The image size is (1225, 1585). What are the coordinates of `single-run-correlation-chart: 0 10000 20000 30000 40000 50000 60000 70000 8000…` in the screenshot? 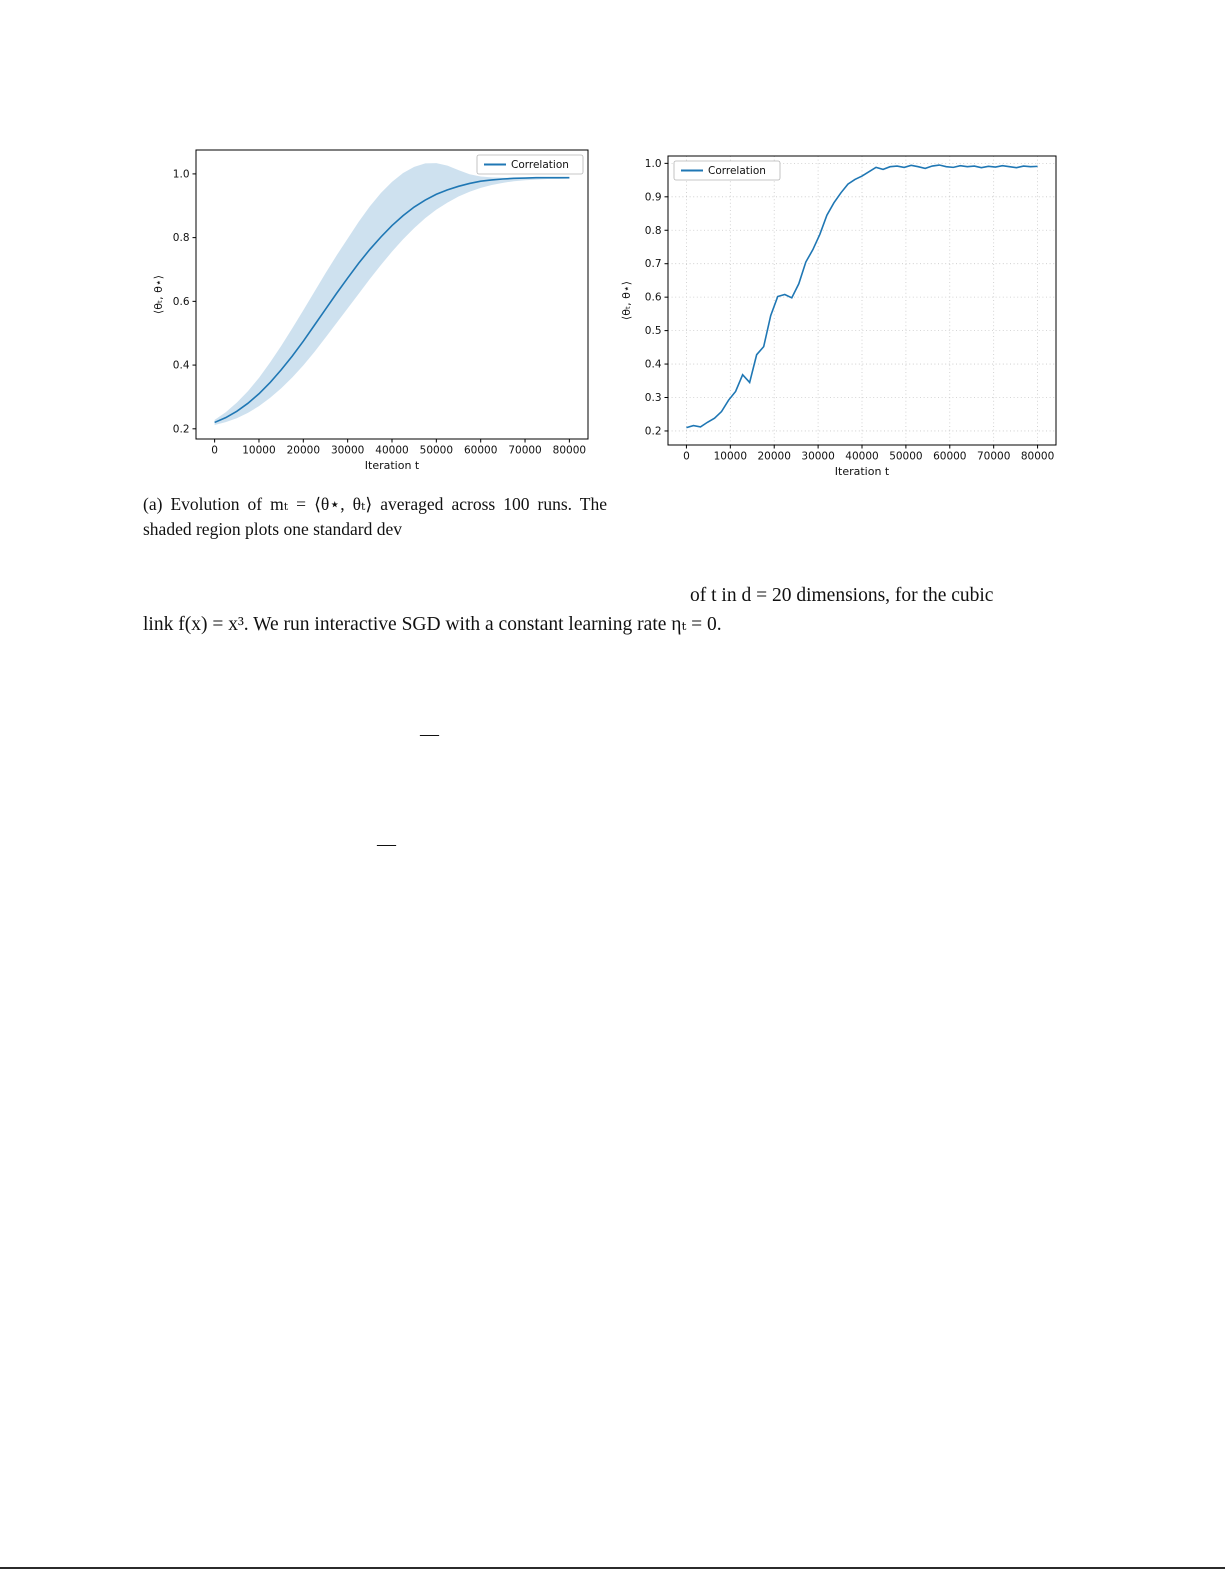 It's located at (838, 316).